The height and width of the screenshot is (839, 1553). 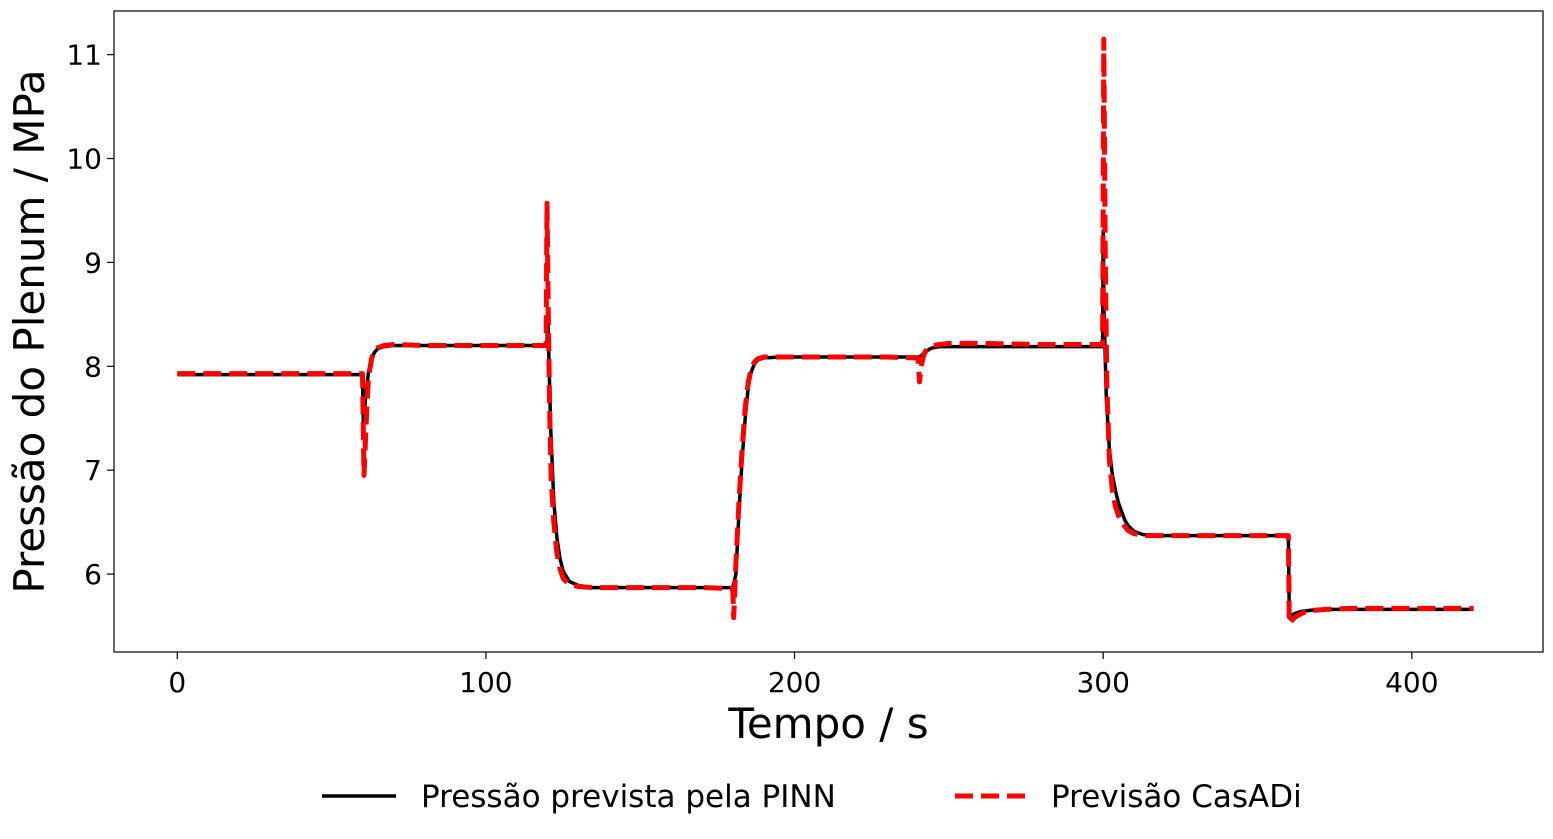 What do you see at coordinates (794, 682) in the screenshot?
I see `x-tick-label: 200` at bounding box center [794, 682].